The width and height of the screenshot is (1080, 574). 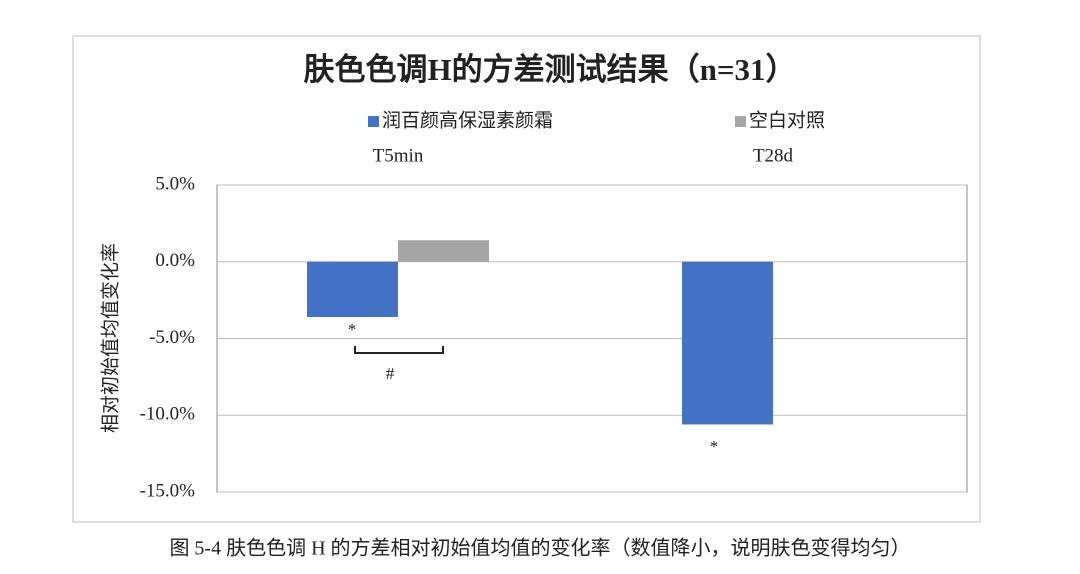 I want to click on y-tick-label: -10.0%, so click(x=168, y=414).